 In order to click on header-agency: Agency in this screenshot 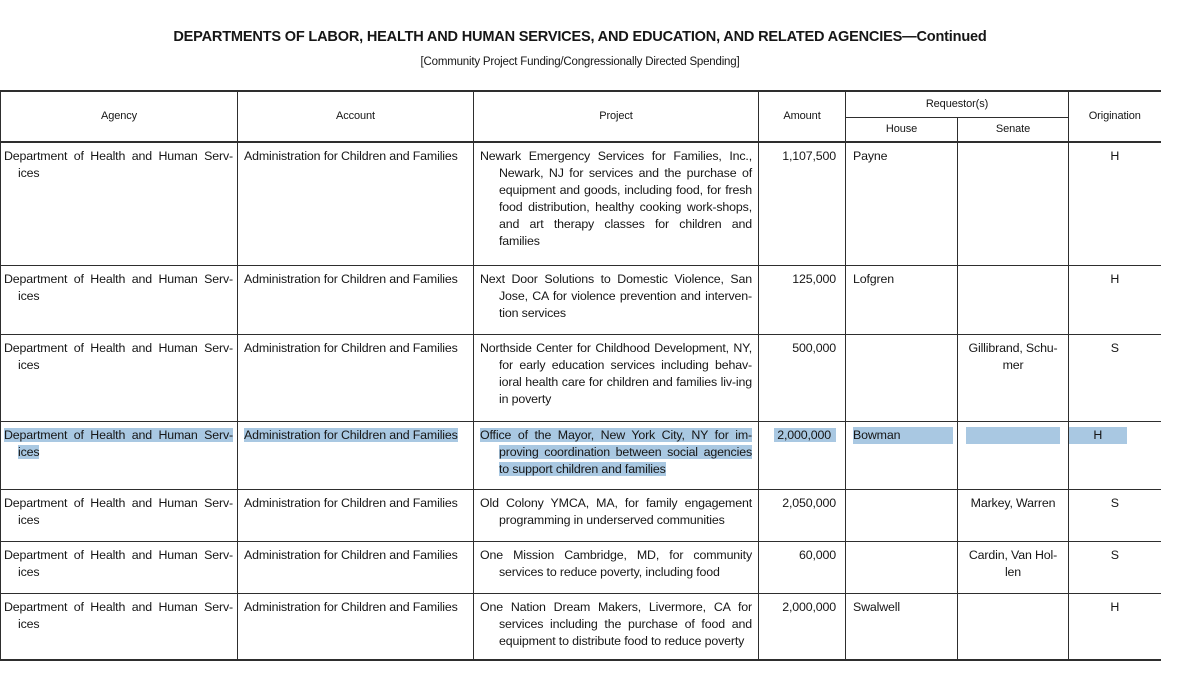, I will do `click(119, 116)`.